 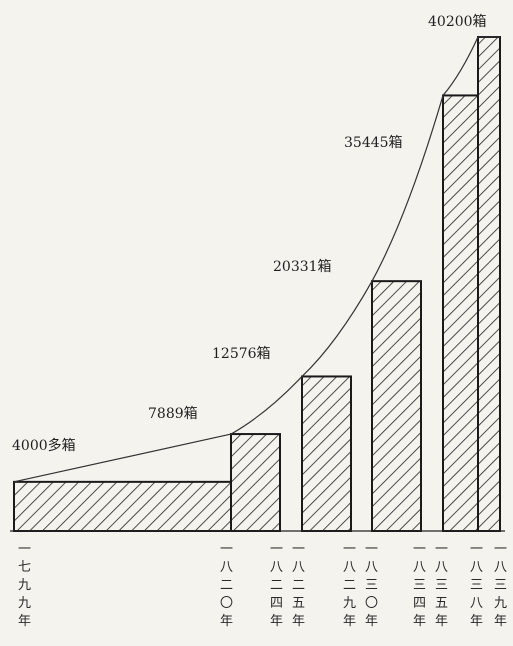 What do you see at coordinates (457, 22) in the screenshot?
I see `bar-label-6: 40200箱` at bounding box center [457, 22].